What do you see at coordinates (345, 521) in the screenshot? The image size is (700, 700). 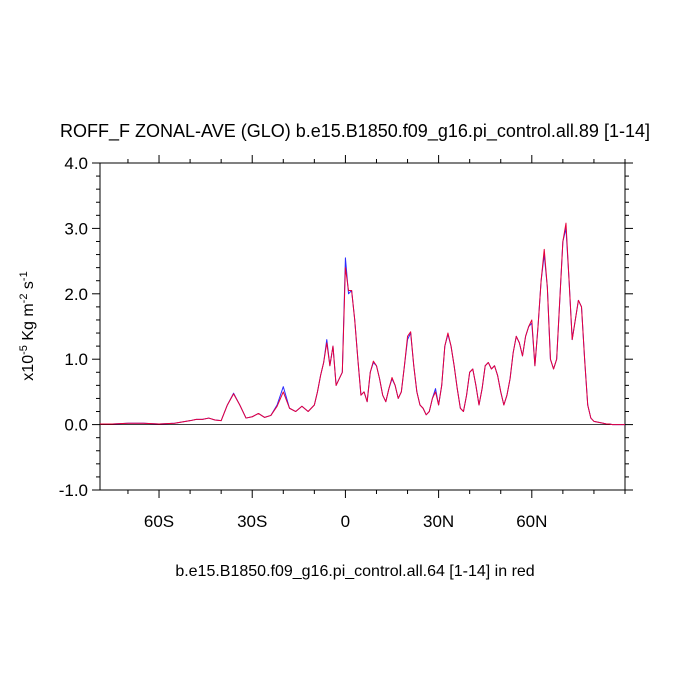 I see `x-tick-label: 0` at bounding box center [345, 521].